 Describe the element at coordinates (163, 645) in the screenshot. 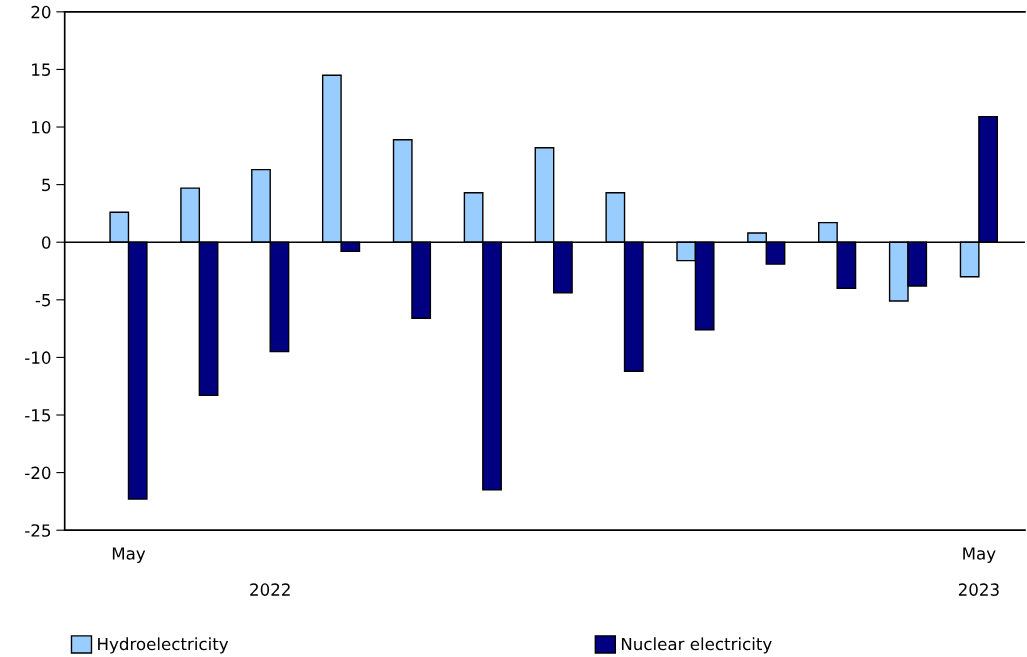

I see `legend-label: Hydroelectricity` at that location.